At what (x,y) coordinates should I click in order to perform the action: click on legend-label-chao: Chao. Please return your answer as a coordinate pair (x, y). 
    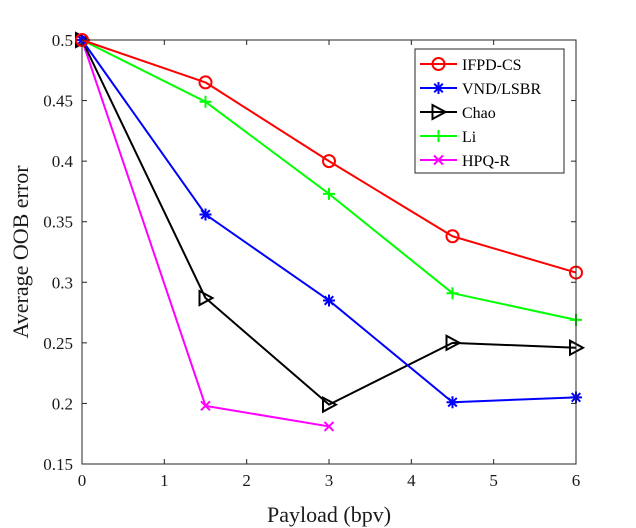
    Looking at the image, I should click on (479, 113).